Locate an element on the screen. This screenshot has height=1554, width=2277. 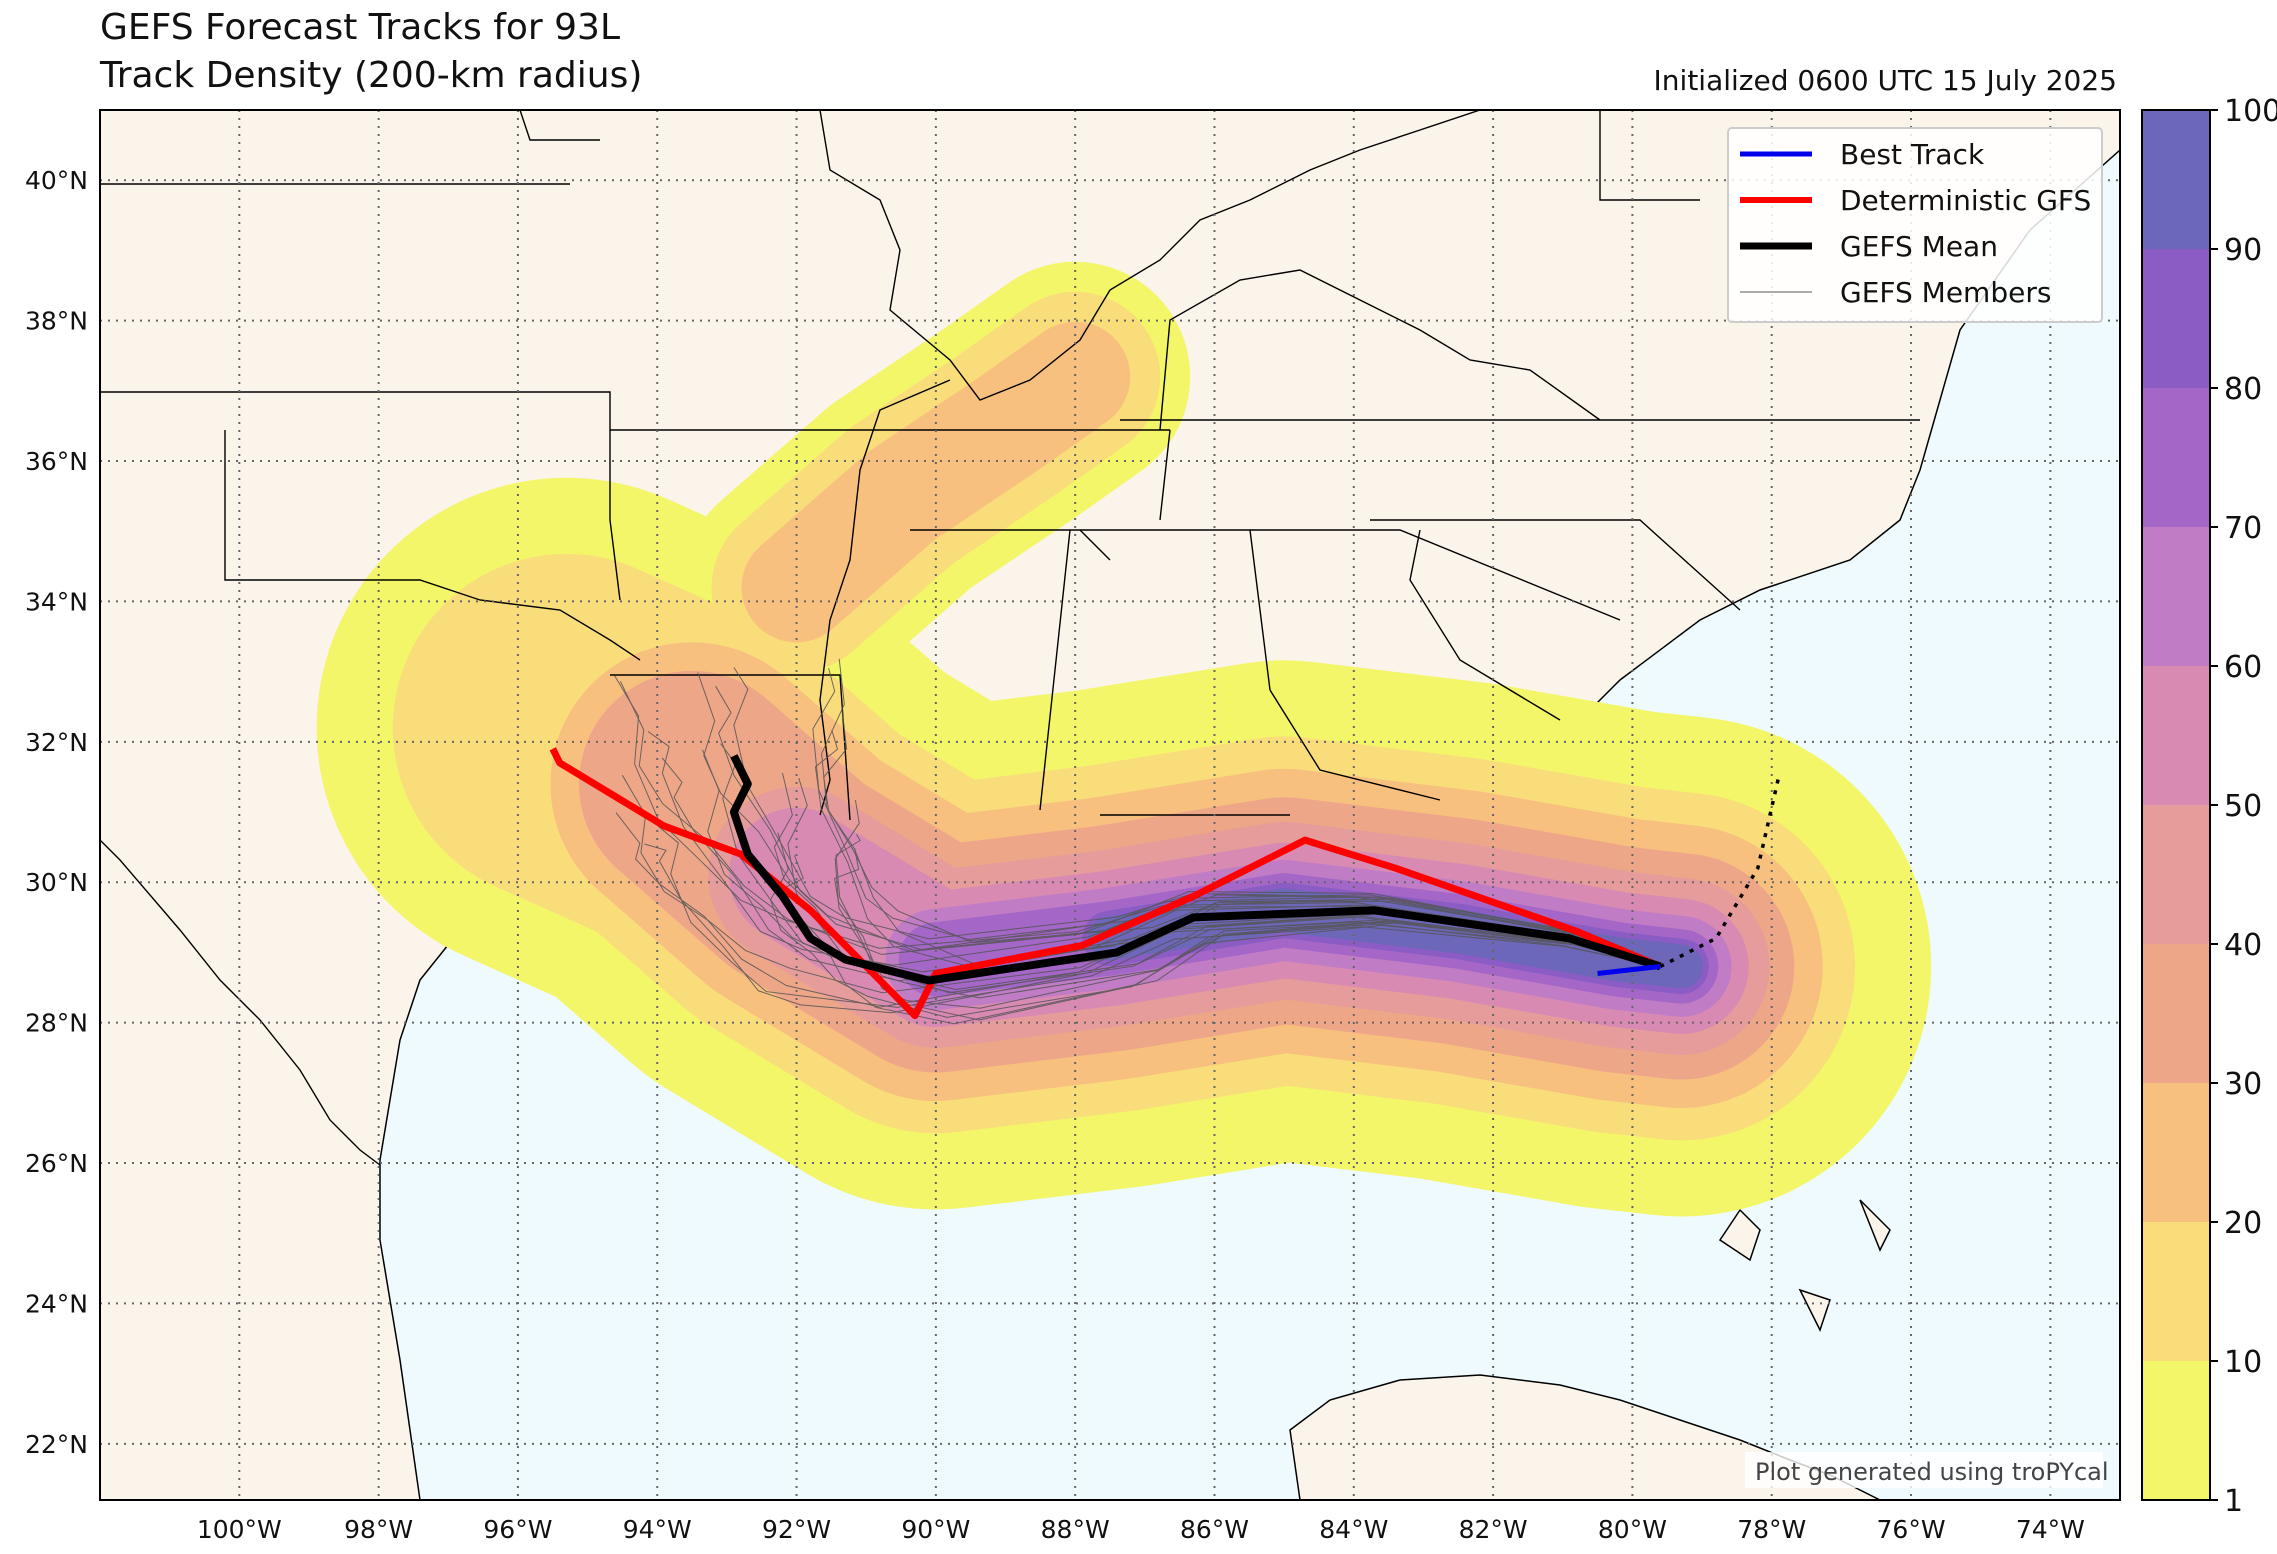
longitude-label: 84°W is located at coordinates (1353, 1529).